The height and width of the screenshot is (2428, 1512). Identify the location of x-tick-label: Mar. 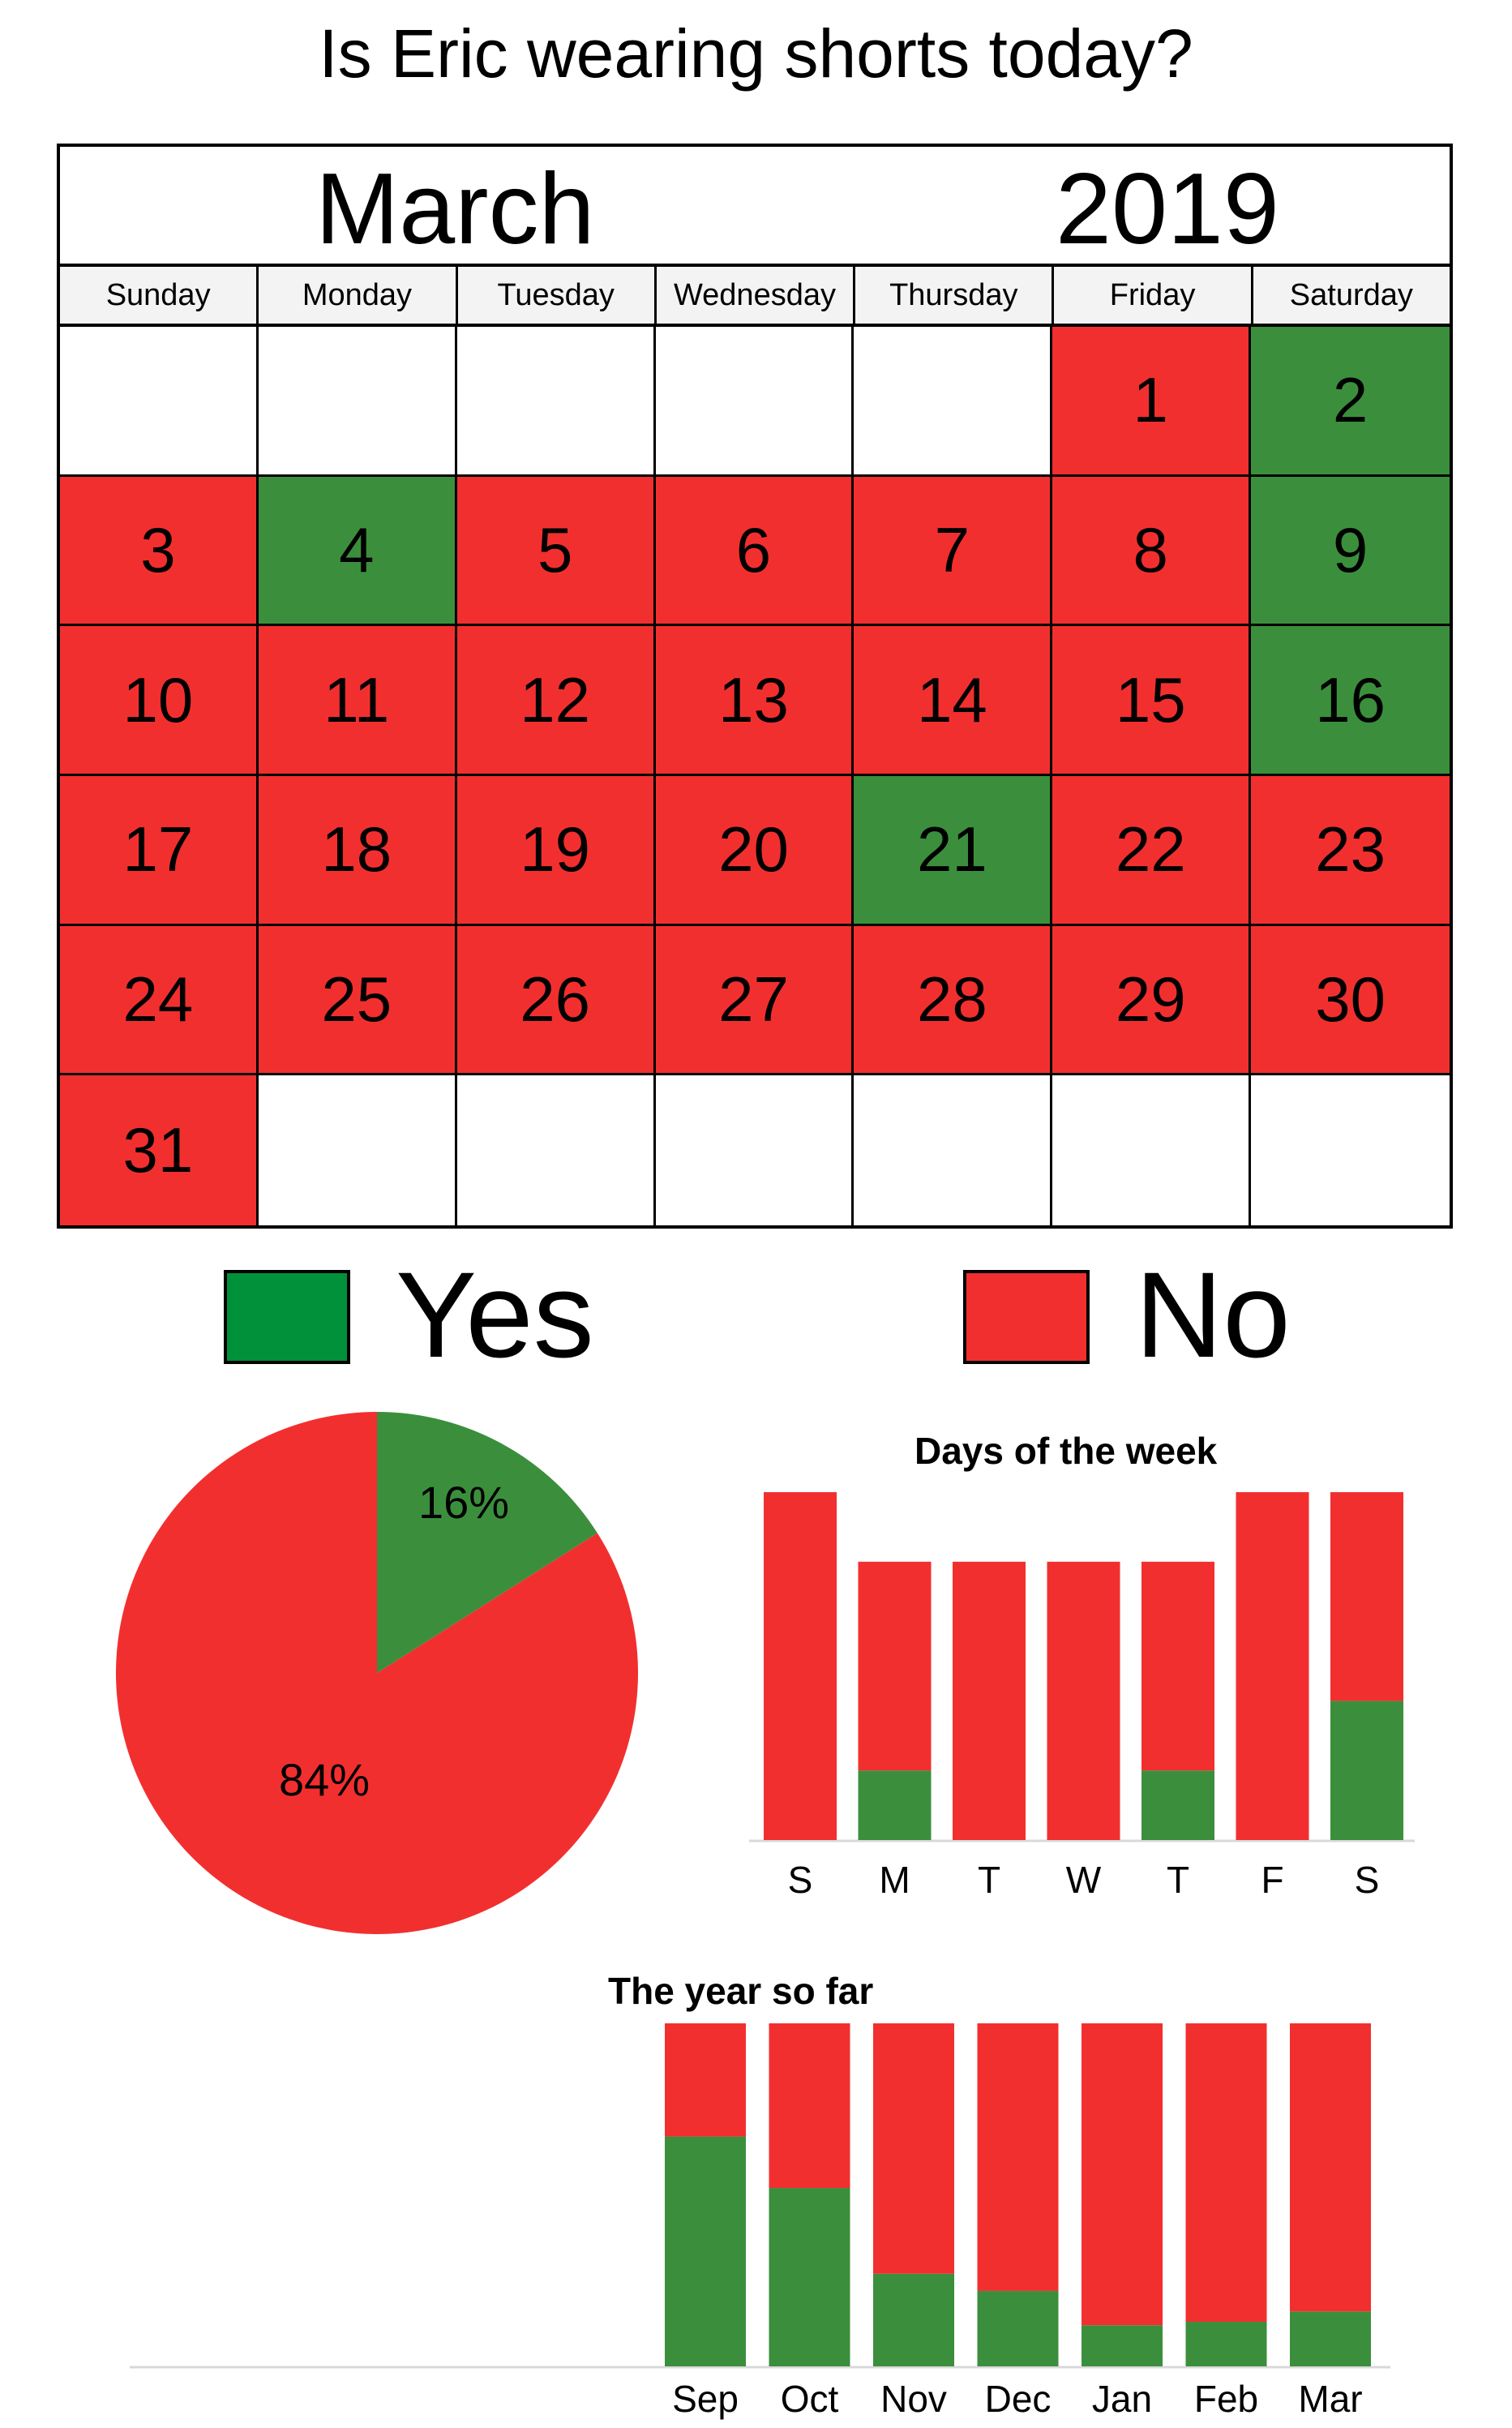
(1330, 2399).